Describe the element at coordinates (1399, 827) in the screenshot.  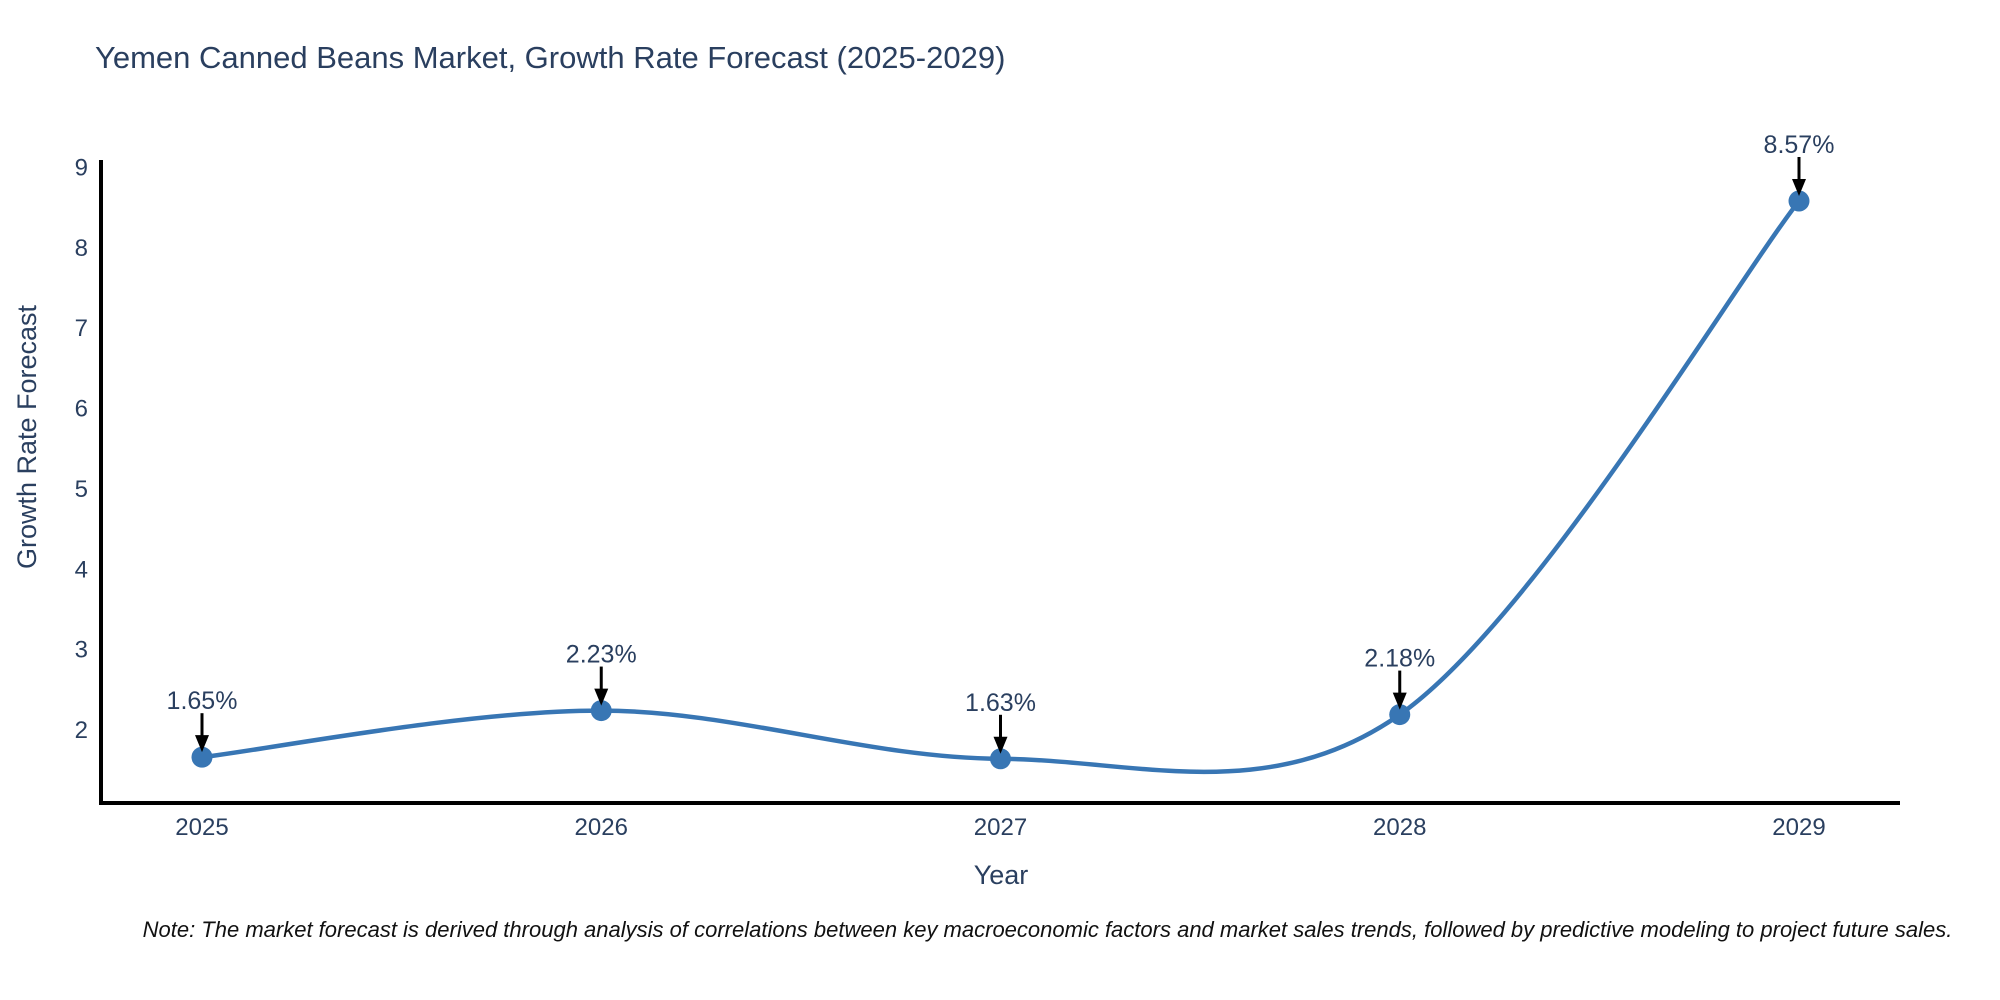
I see `x-tick-label: 2028` at that location.